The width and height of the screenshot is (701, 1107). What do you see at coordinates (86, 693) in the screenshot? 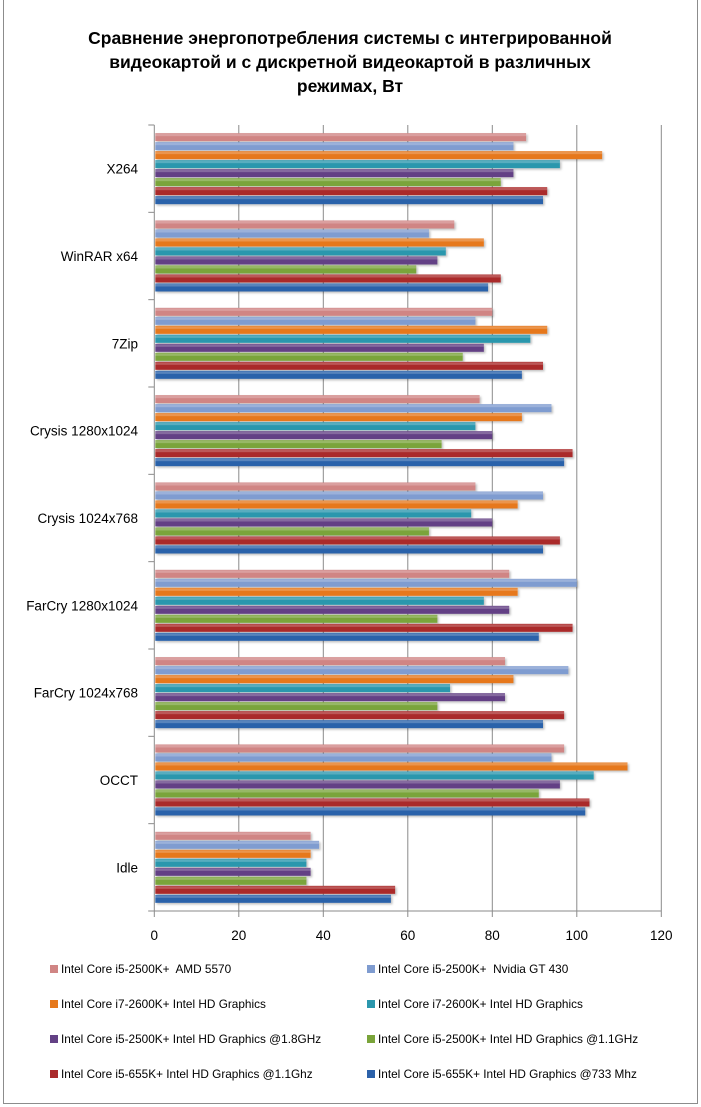
I see `category-label: FarCry 1024x768` at bounding box center [86, 693].